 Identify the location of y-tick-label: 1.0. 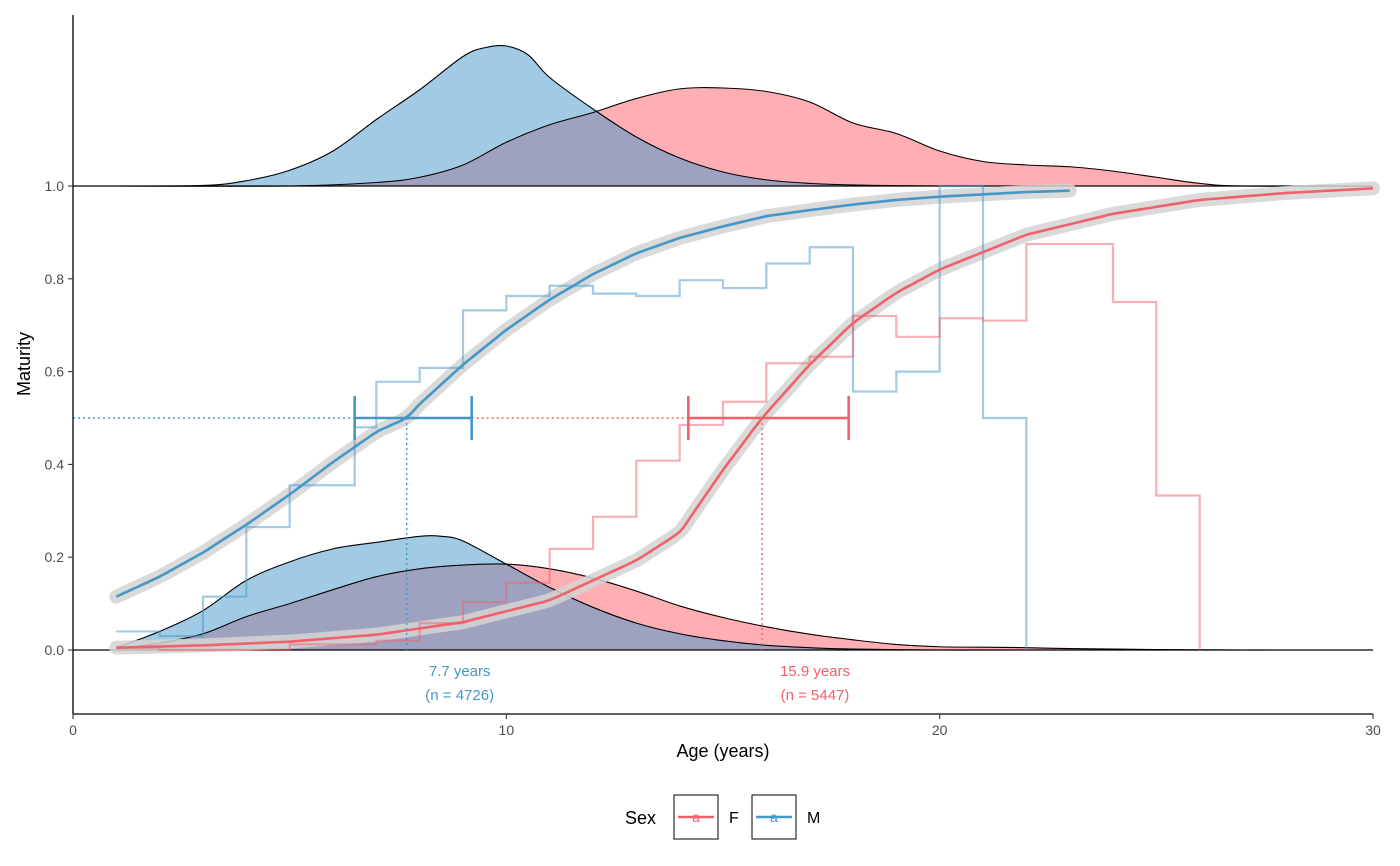
(55, 186).